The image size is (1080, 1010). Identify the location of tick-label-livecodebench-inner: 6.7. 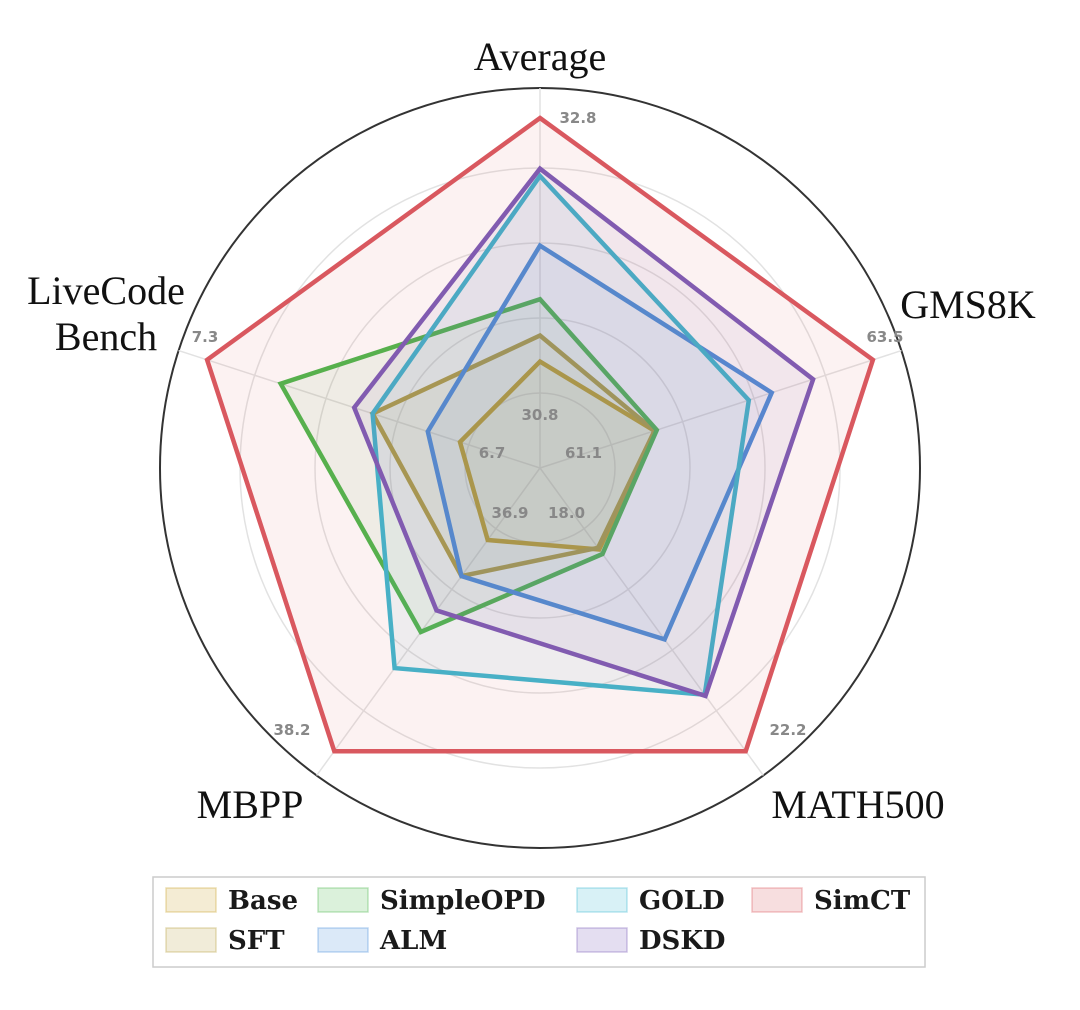
(492, 453).